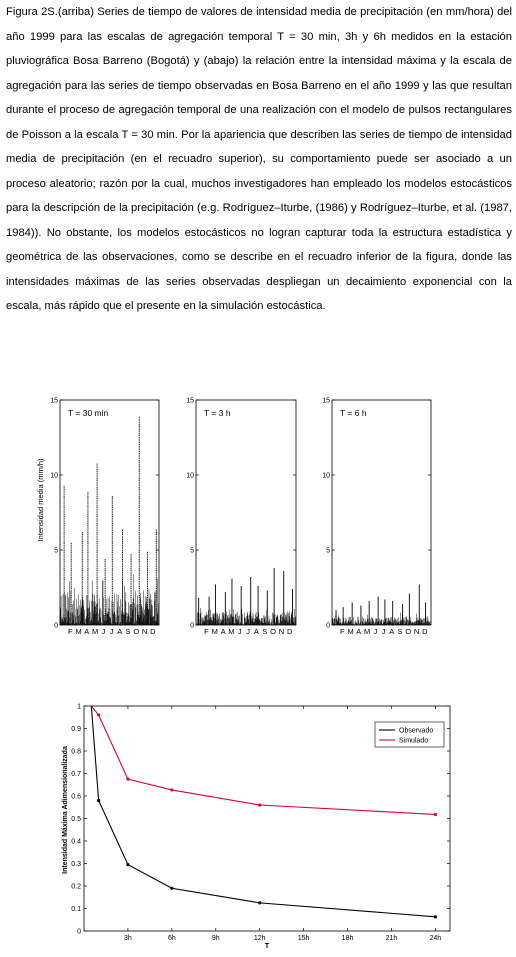  I want to click on legend-box, so click(409, 734).